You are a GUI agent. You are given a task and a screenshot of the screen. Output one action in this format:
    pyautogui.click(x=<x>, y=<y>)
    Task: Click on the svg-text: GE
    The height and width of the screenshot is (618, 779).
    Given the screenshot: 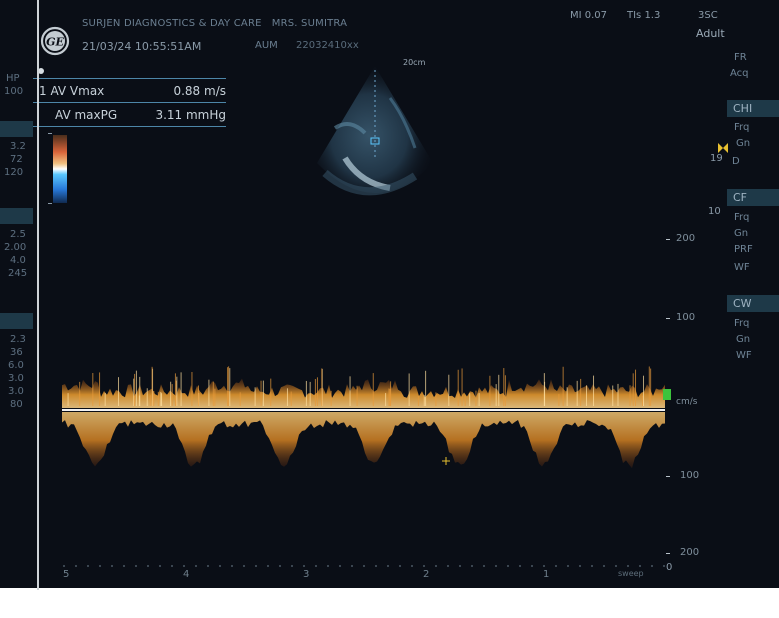 What is the action you would take?
    pyautogui.click(x=55, y=42)
    